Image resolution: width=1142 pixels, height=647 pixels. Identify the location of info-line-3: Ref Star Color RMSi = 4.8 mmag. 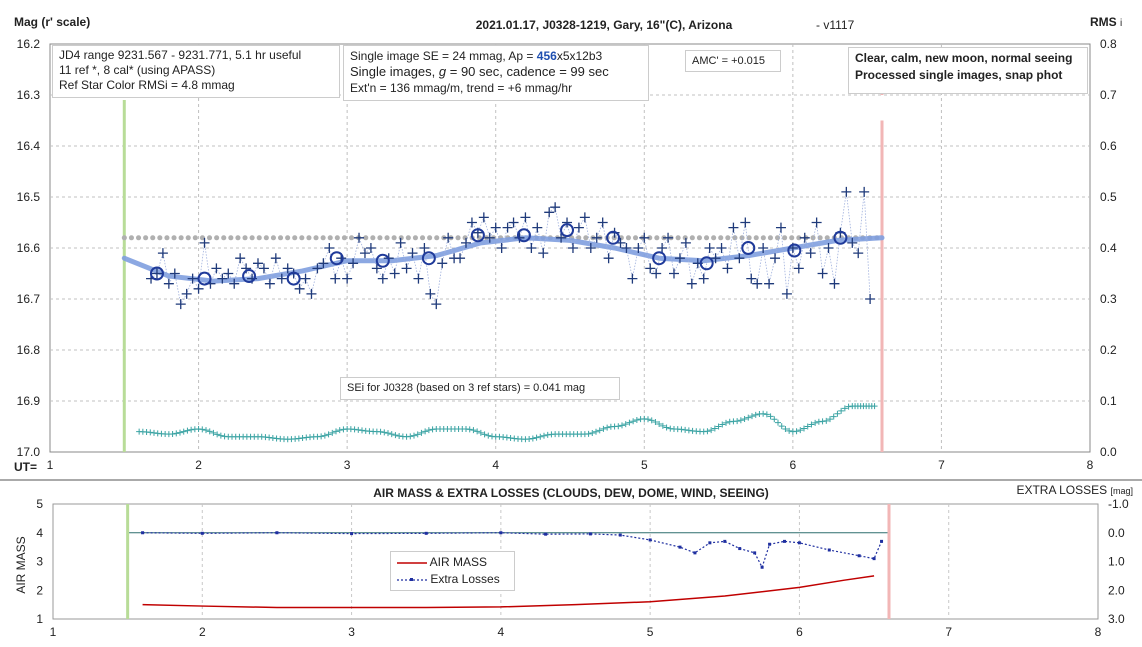
(147, 85).